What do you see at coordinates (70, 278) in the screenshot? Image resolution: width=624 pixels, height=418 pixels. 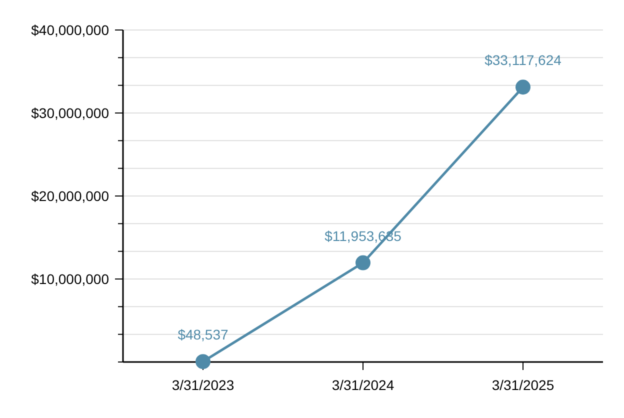 I see `y-tick-label: $10,000,000` at bounding box center [70, 278].